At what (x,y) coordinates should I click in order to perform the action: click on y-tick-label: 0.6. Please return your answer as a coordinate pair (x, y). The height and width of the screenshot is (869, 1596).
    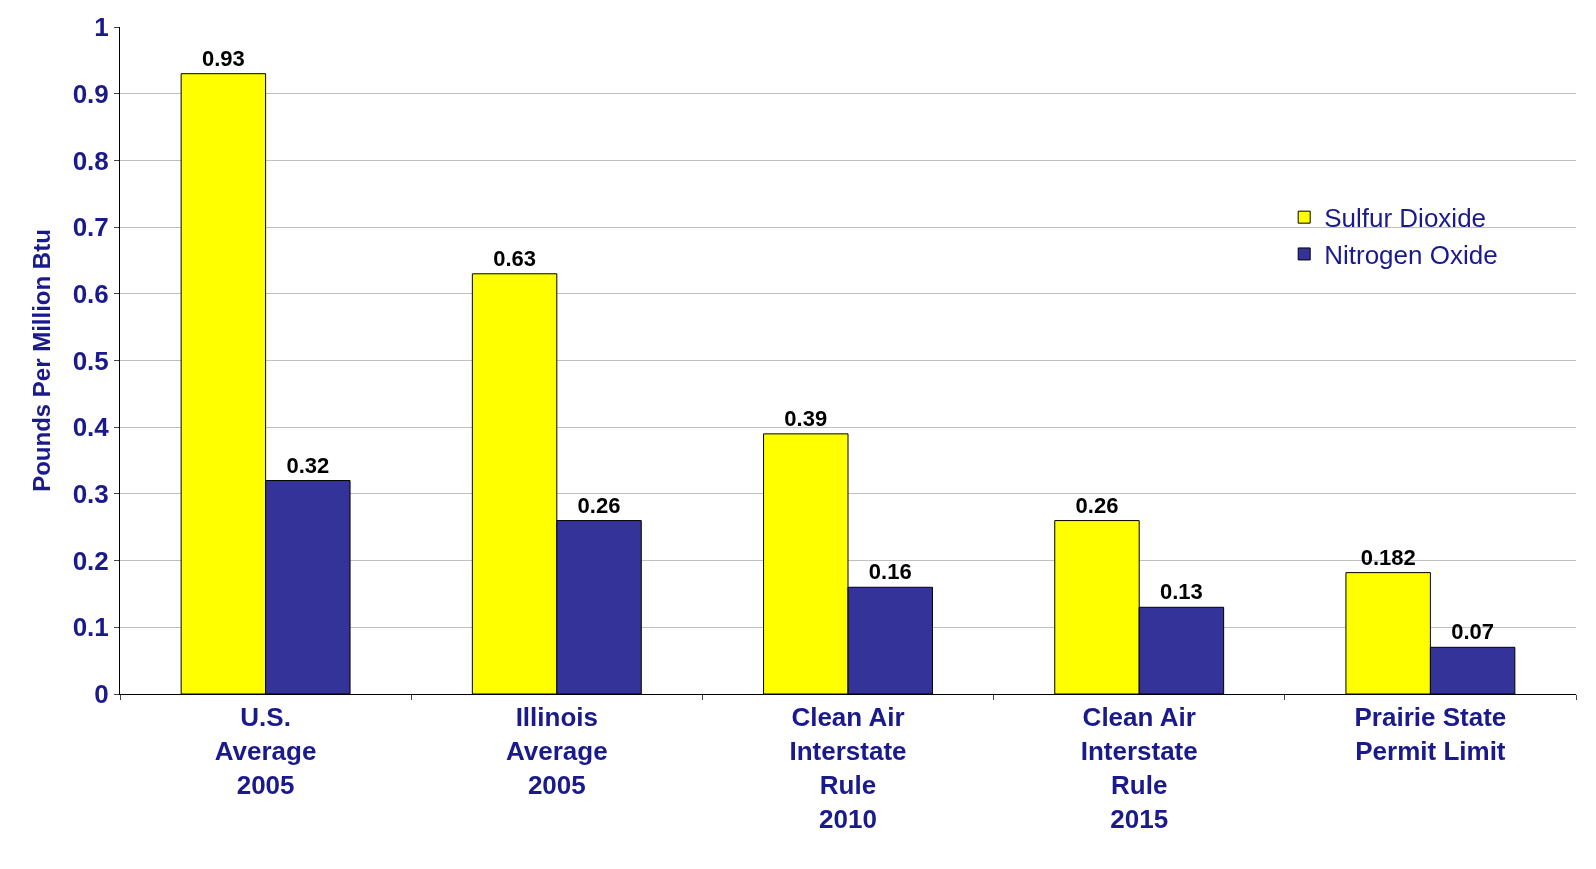
    Looking at the image, I should click on (90, 293).